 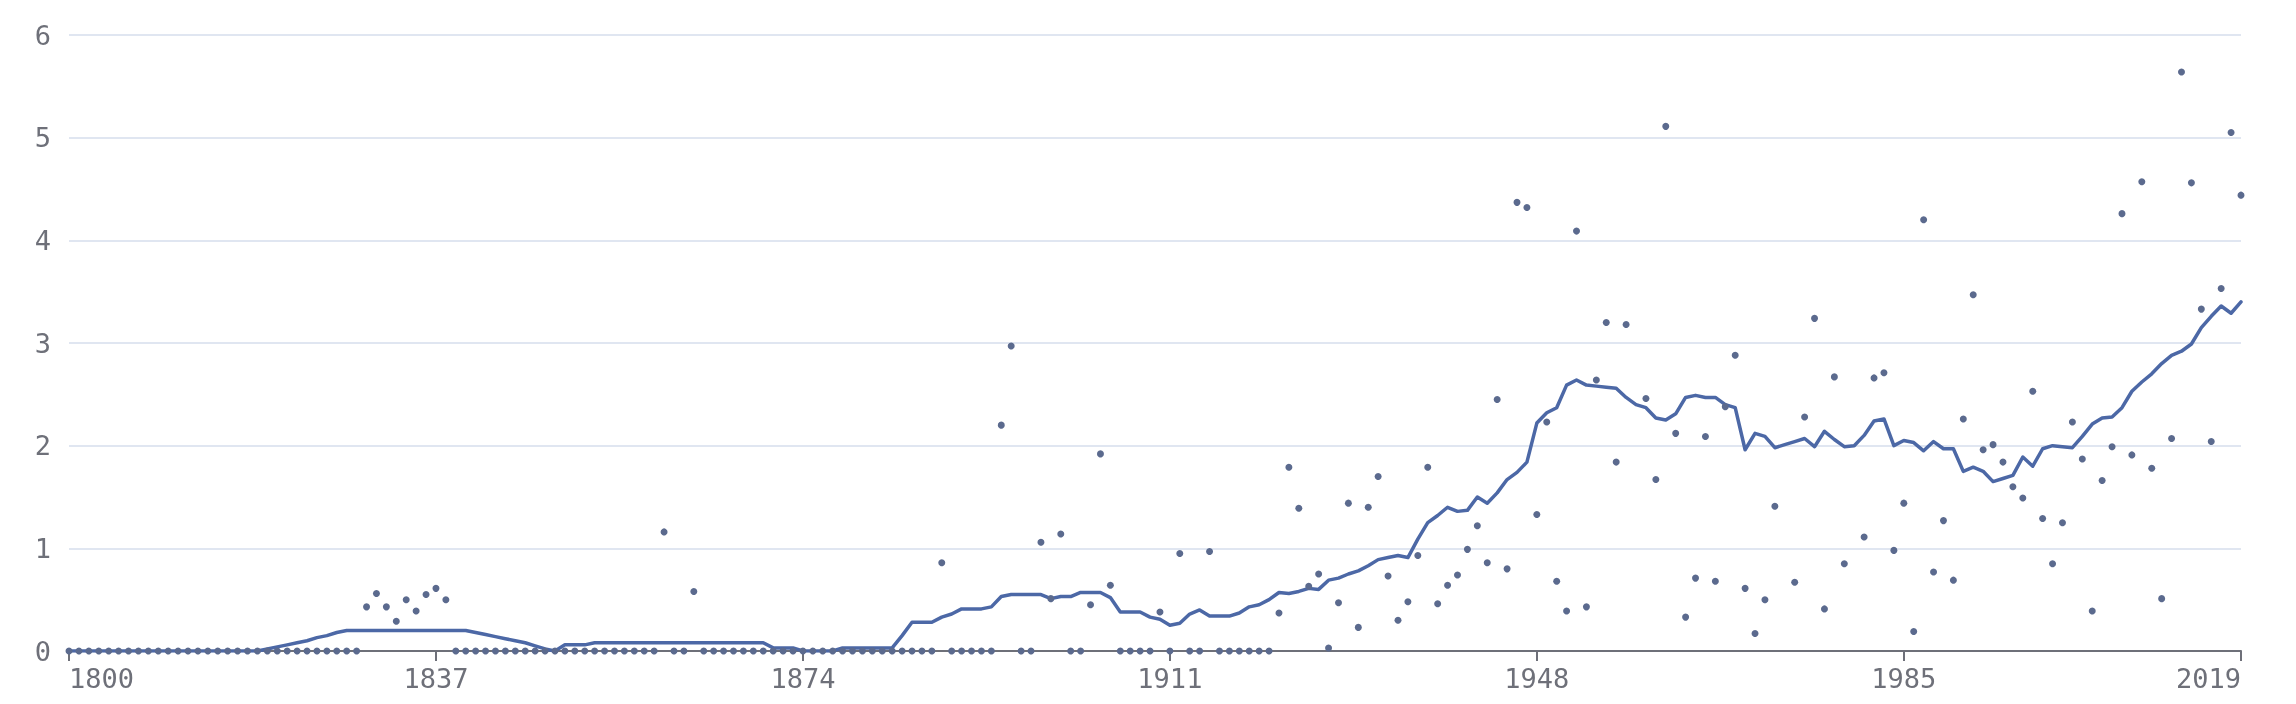 I want to click on x-tick-label: 1948, so click(x=1537, y=678).